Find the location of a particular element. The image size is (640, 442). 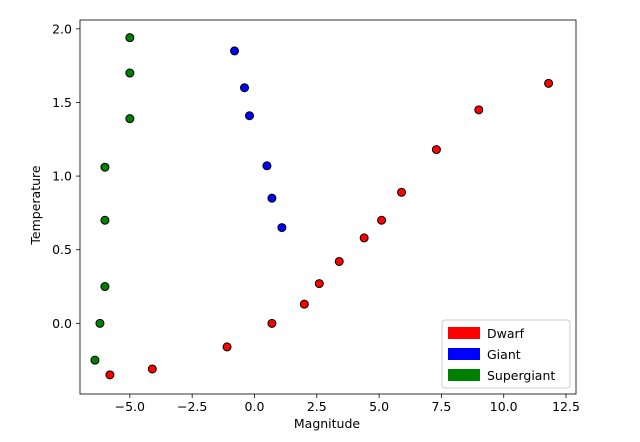

legend-label-giant: Giant is located at coordinates (504, 354).